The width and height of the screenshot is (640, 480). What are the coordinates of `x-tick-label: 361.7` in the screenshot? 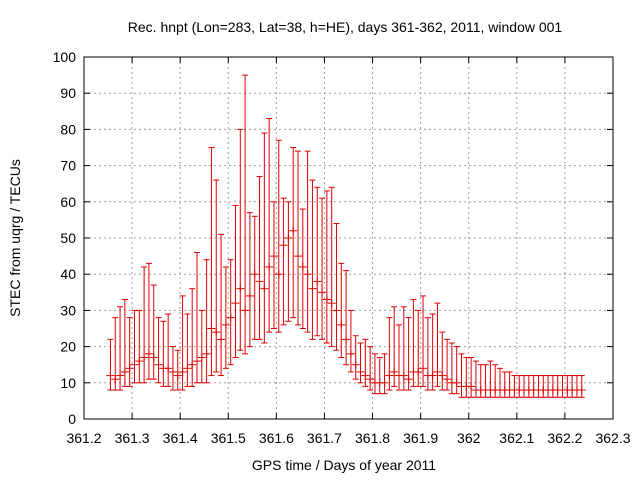 It's located at (324, 438).